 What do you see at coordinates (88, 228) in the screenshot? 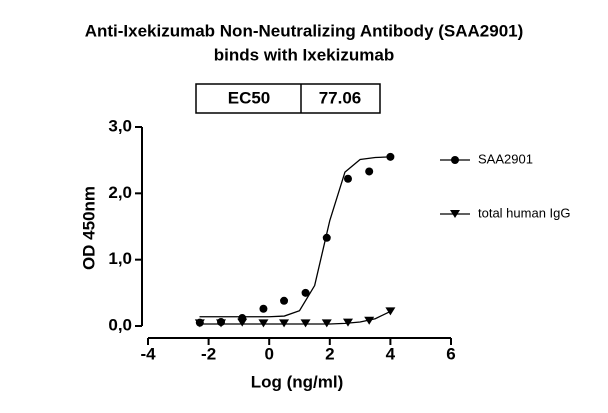
I see `y-axis-title: OD 450nm` at bounding box center [88, 228].